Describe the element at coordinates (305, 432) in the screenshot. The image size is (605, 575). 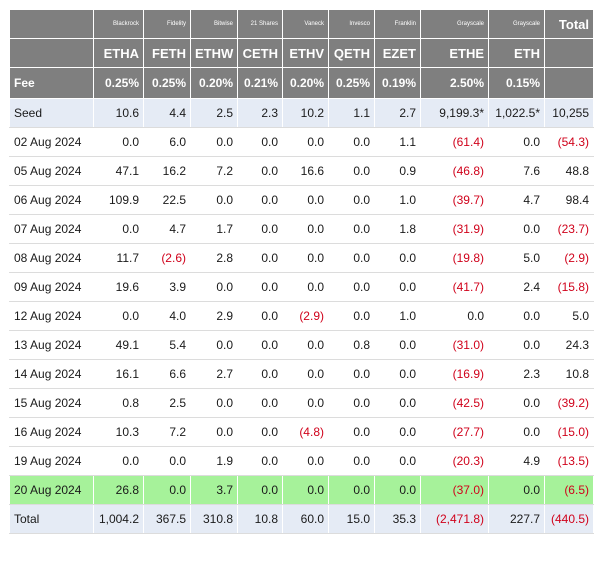
I see `flow-cell: (4.8)` at that location.